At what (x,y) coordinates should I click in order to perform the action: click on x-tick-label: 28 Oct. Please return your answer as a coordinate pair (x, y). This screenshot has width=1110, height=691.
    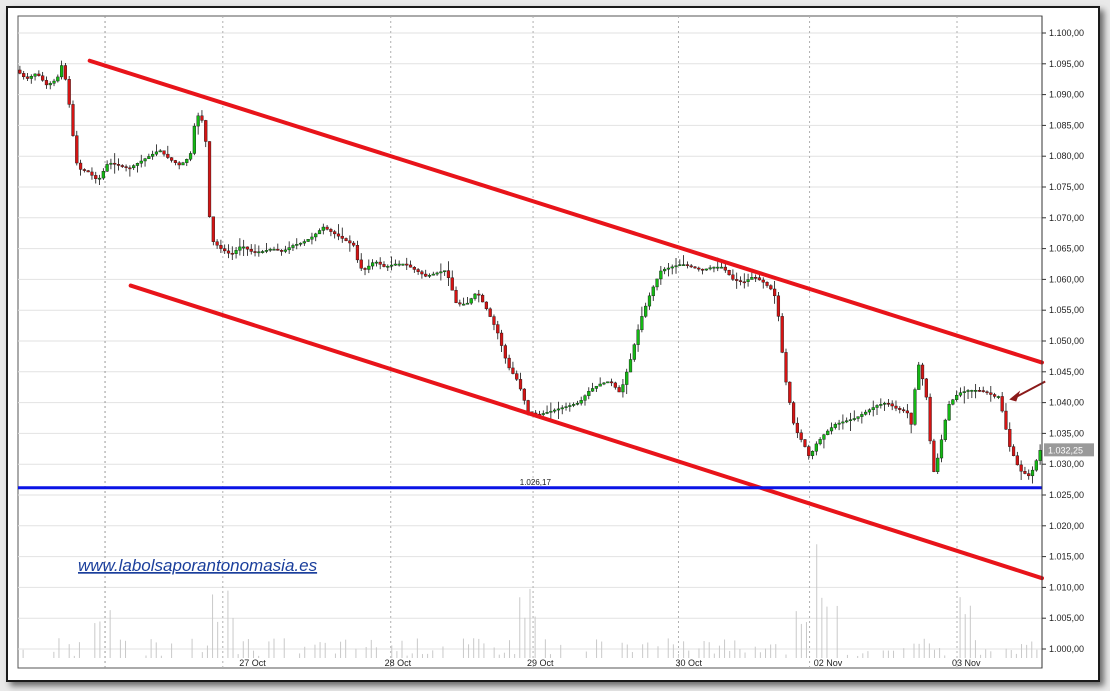
    Looking at the image, I should click on (398, 663).